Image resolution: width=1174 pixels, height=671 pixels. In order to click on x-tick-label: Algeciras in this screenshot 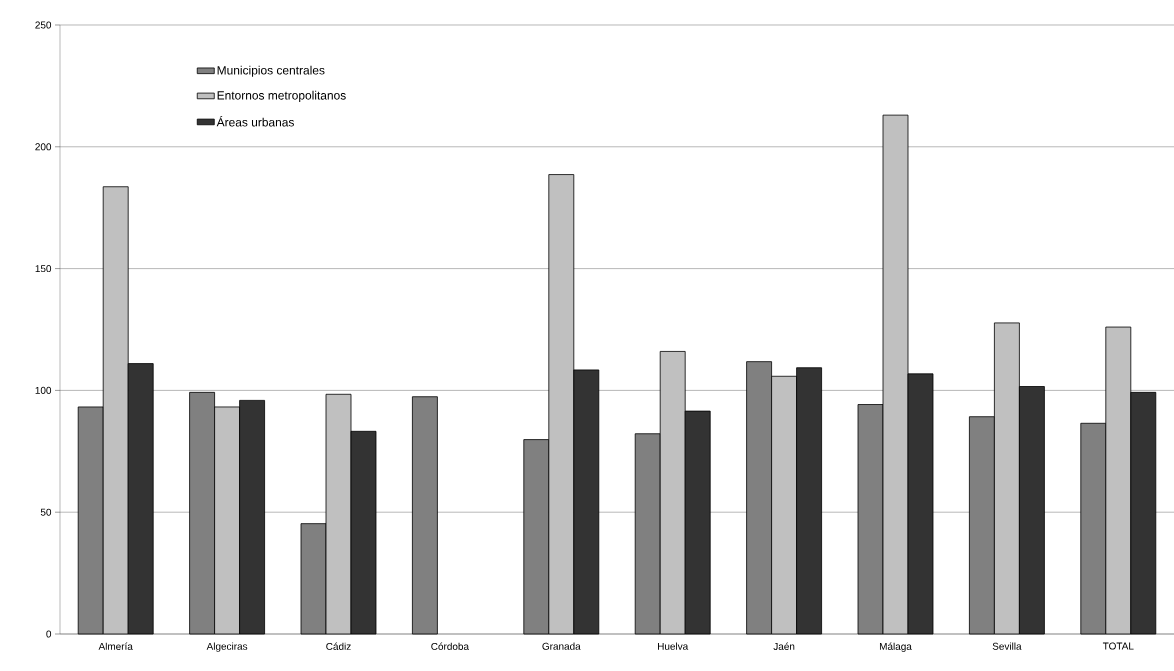, I will do `click(227, 647)`.